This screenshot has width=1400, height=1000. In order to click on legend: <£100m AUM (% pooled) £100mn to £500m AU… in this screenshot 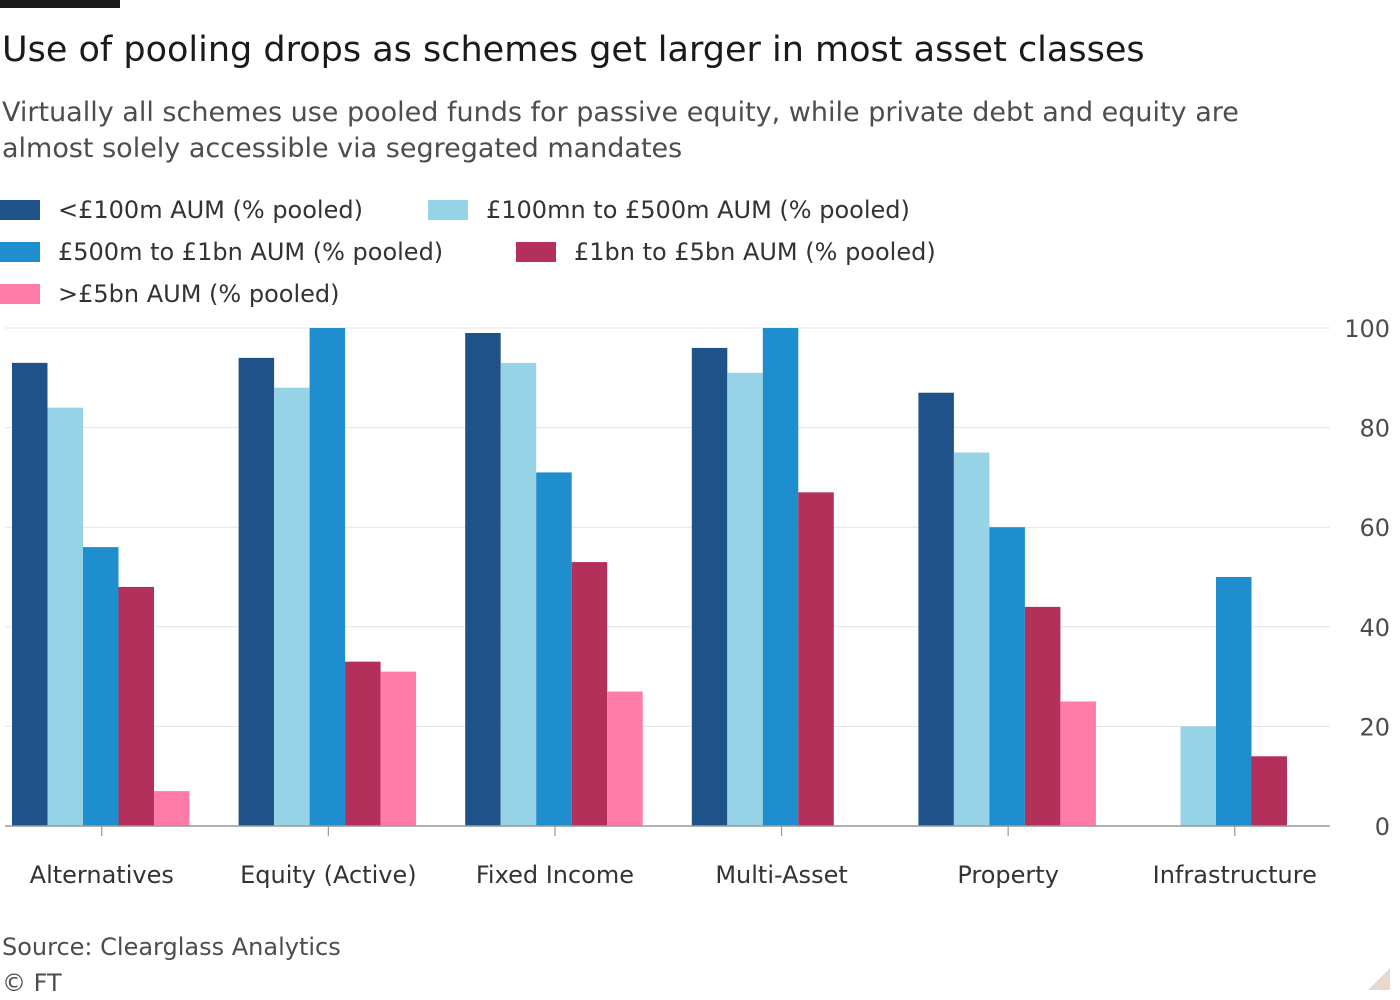, I will do `click(500, 259)`.